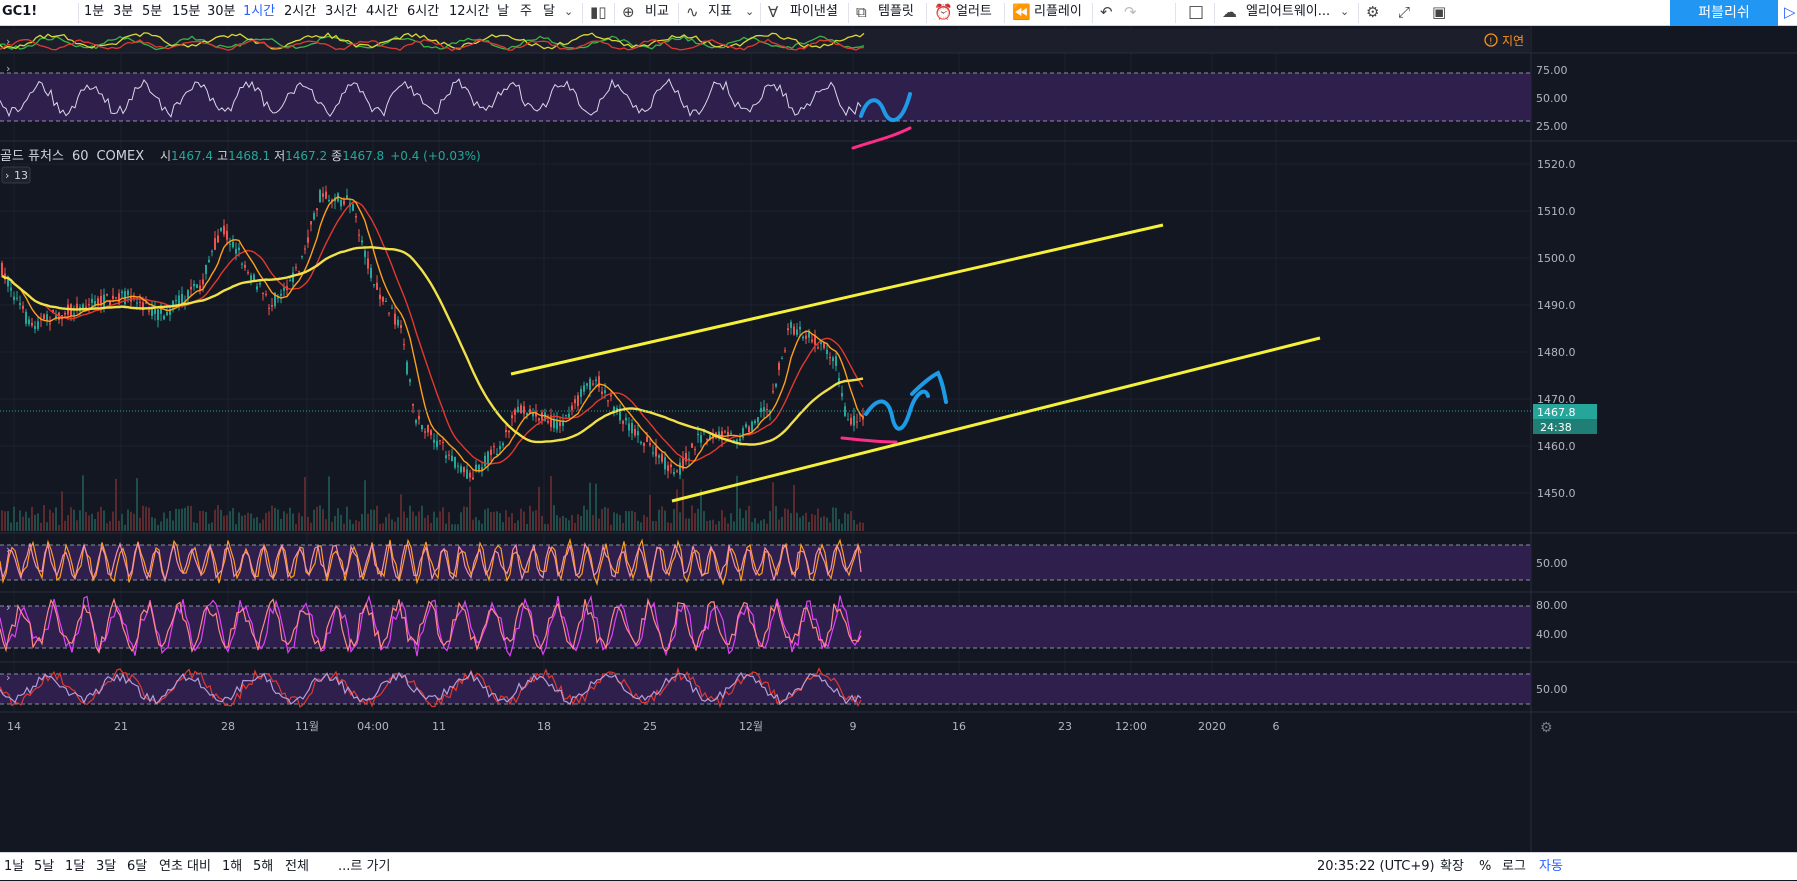  What do you see at coordinates (1404, 12) in the screenshot?
I see `expand-icon: ⤢` at bounding box center [1404, 12].